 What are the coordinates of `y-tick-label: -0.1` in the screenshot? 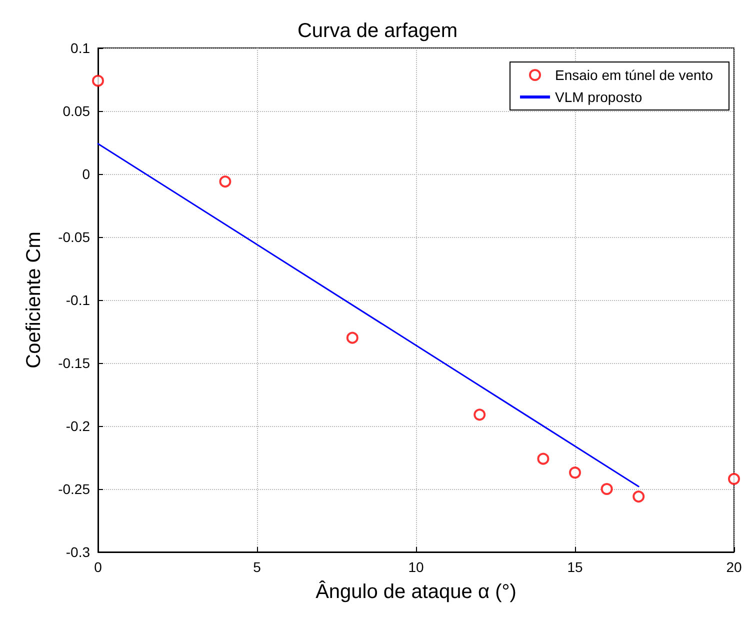 It's located at (78, 300).